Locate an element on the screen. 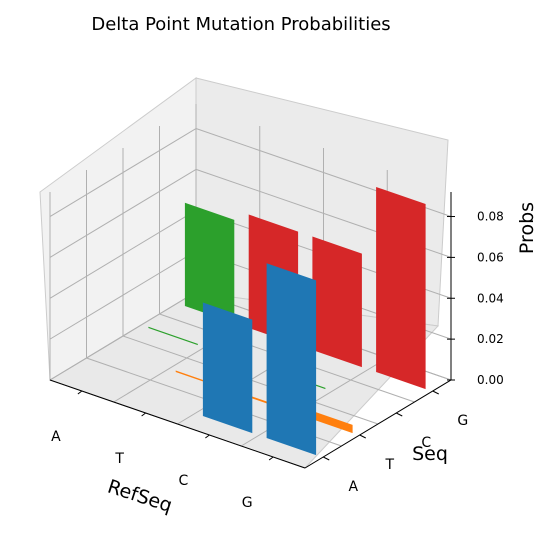  x-axis-label: RefSeq is located at coordinates (140, 496).